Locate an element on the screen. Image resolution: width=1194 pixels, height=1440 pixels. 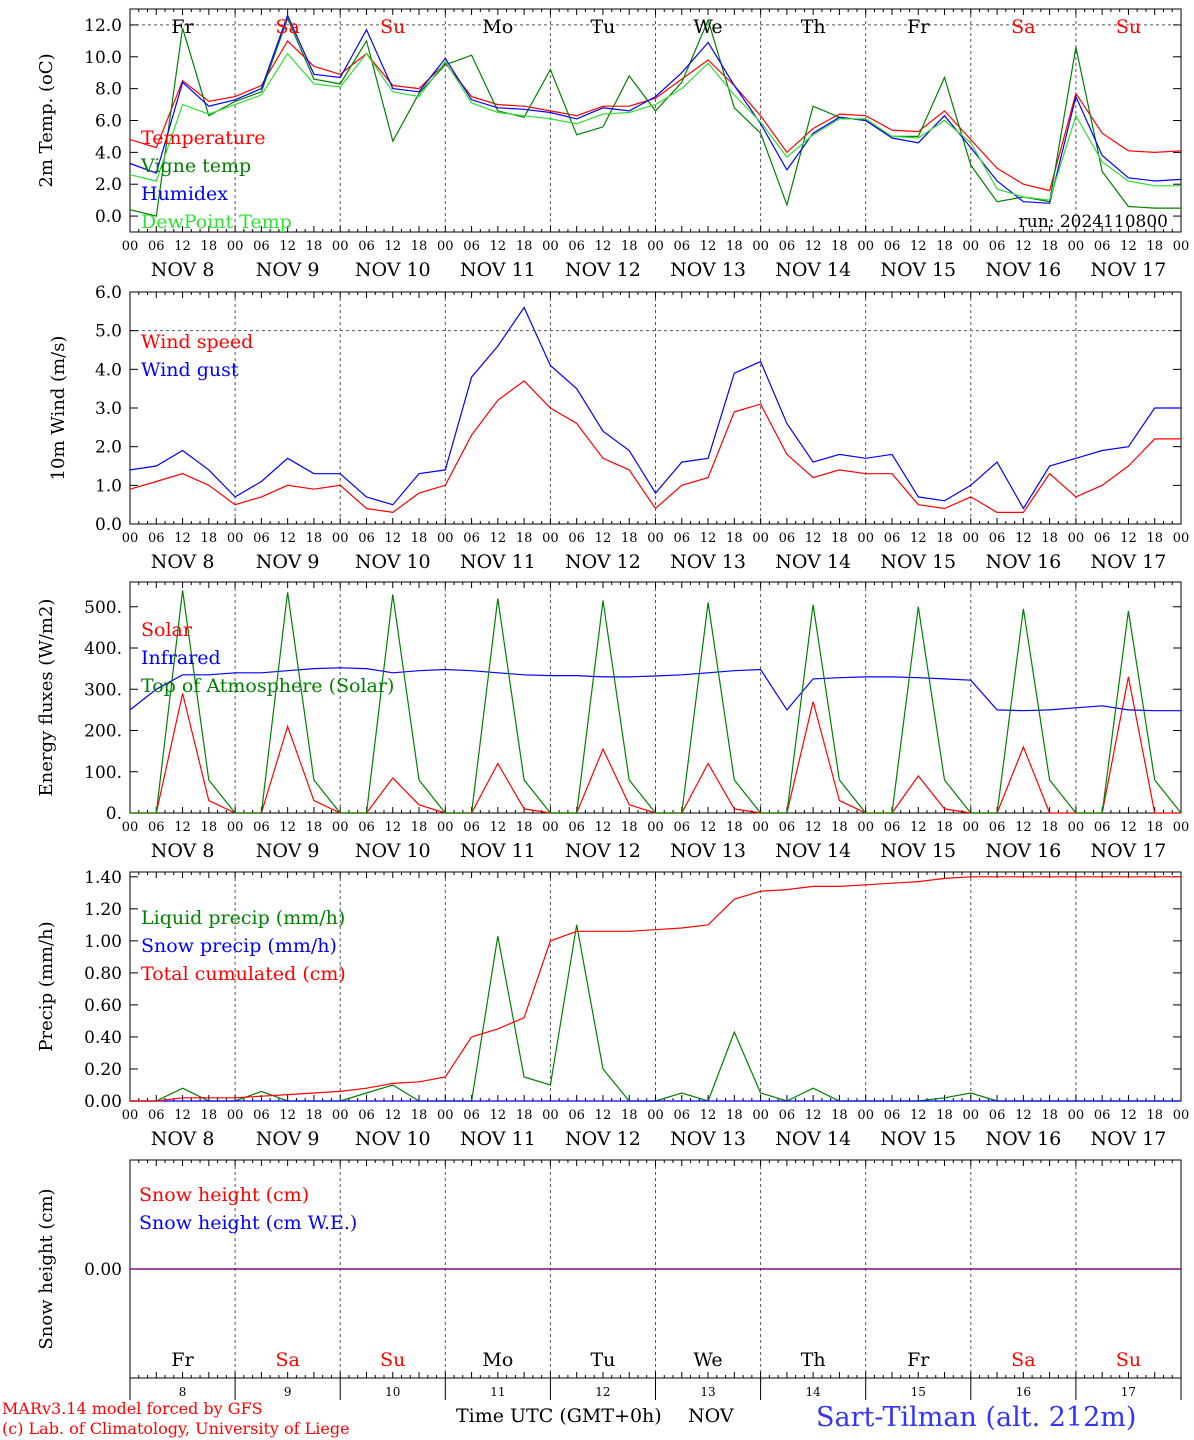
legend-entry: Wind gust is located at coordinates (190, 370).